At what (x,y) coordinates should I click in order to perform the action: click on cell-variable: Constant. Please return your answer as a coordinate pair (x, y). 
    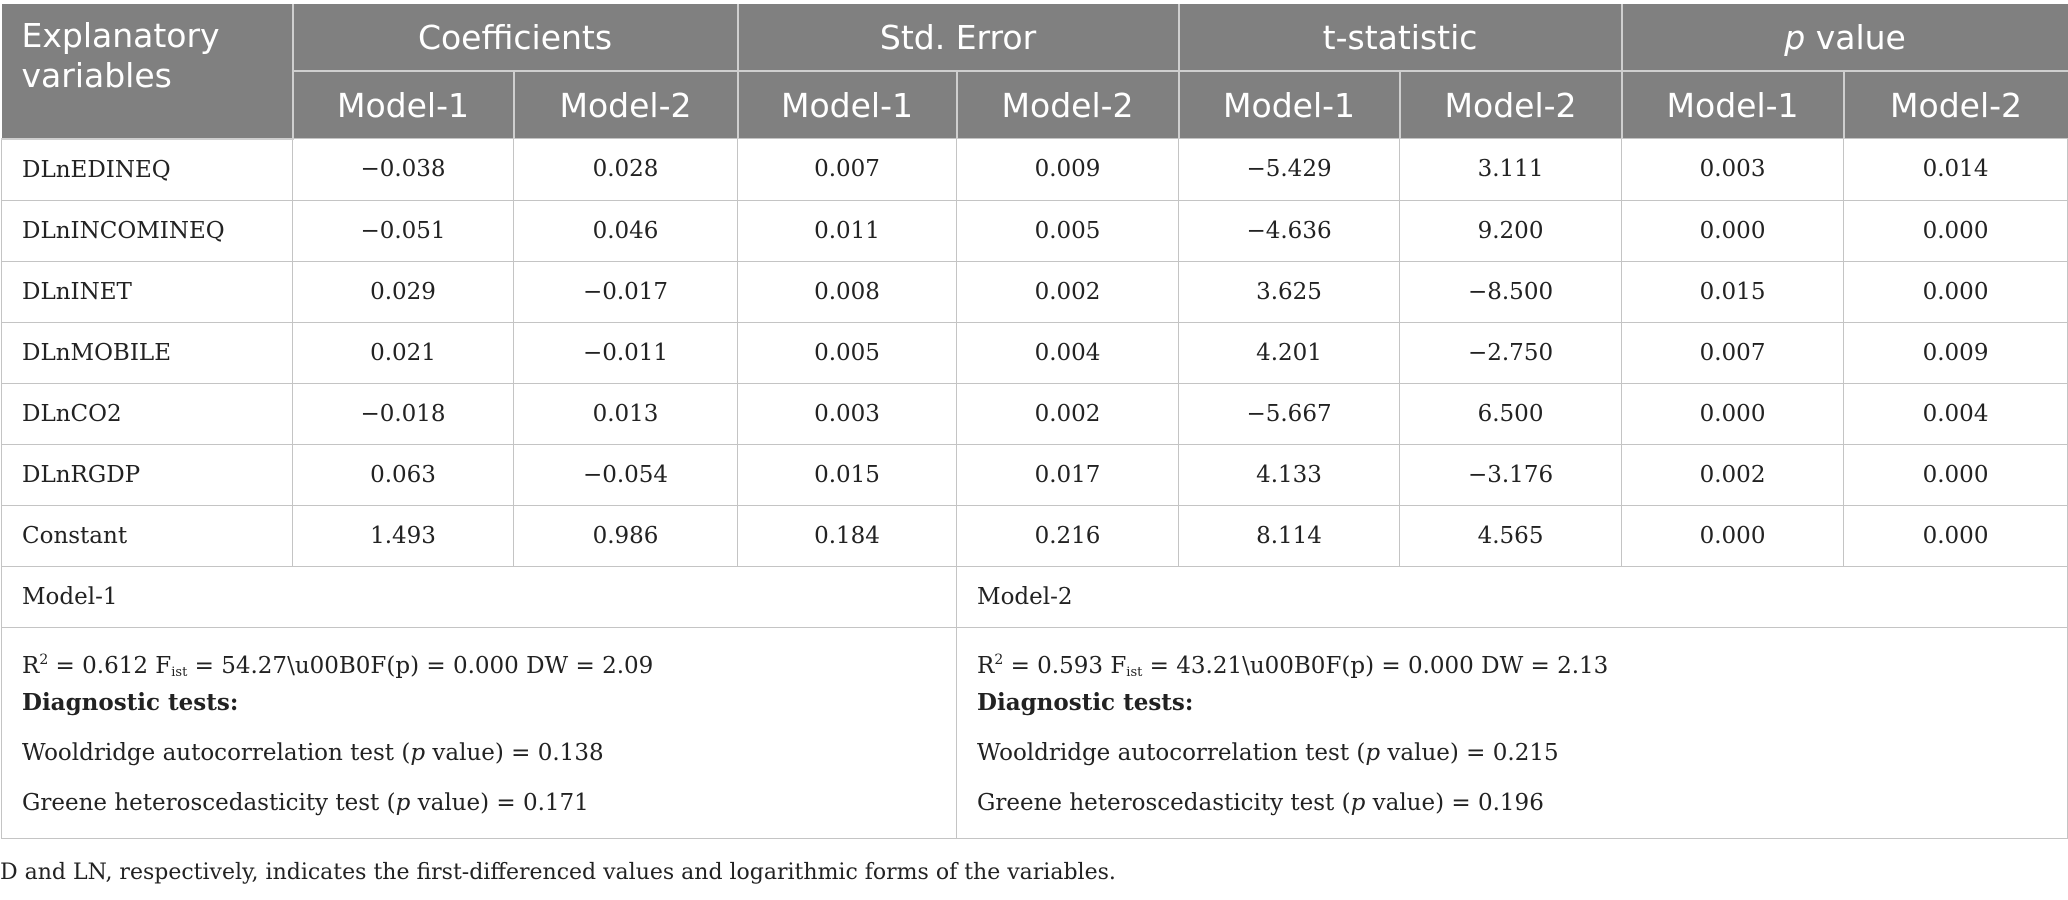
    Looking at the image, I should click on (147, 535).